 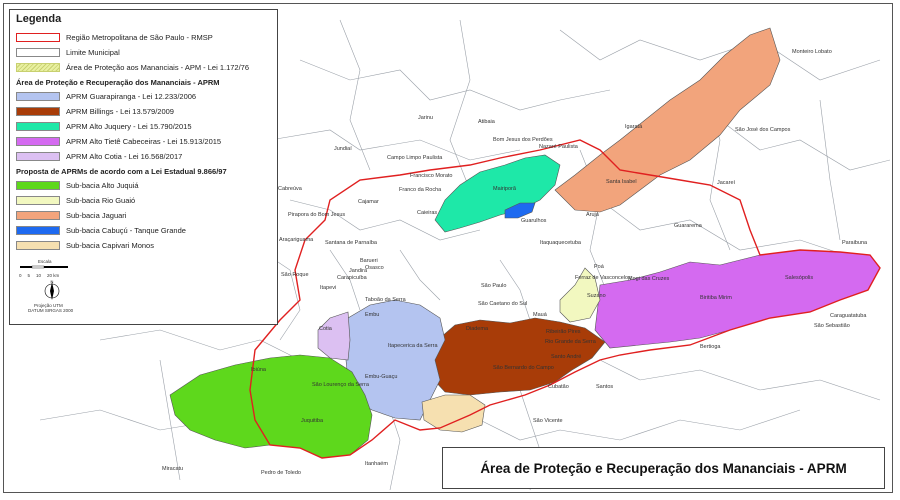 What do you see at coordinates (351, 243) in the screenshot?
I see `city-label: Santana de Parnaíba` at bounding box center [351, 243].